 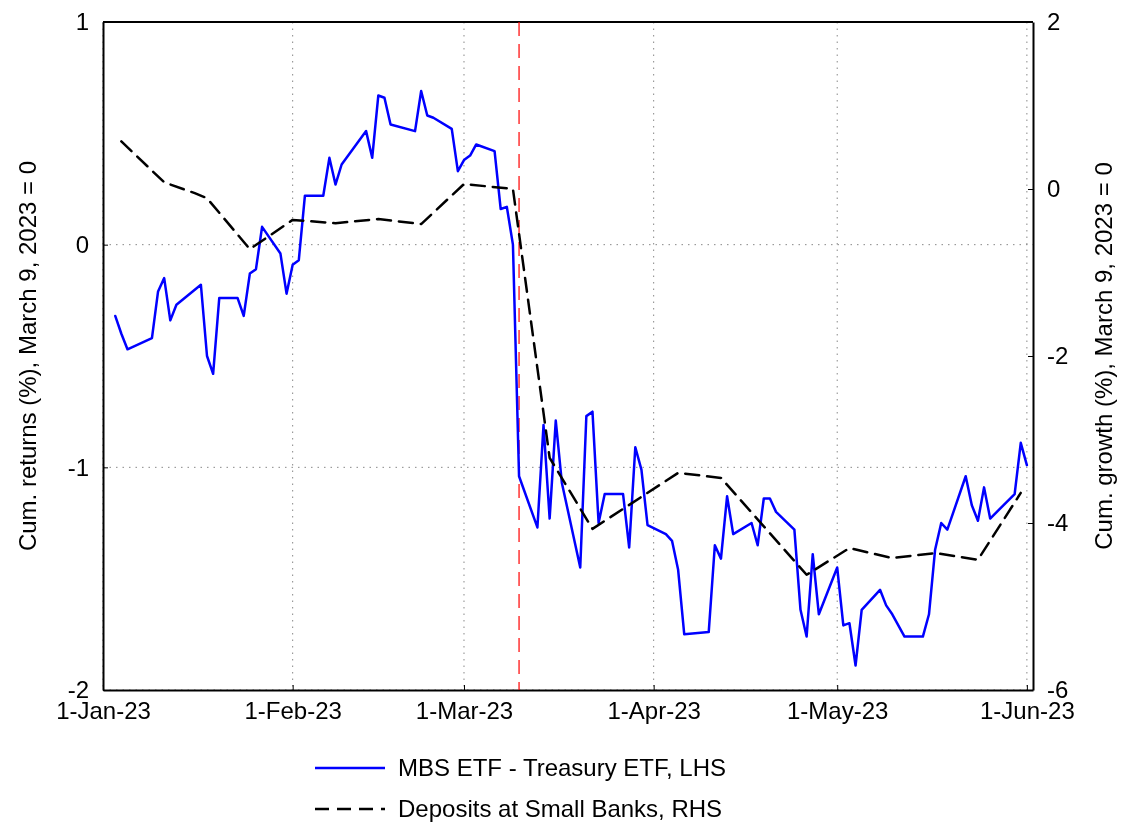 What do you see at coordinates (838, 711) in the screenshot?
I see `x-tick-label: 1-May-23` at bounding box center [838, 711].